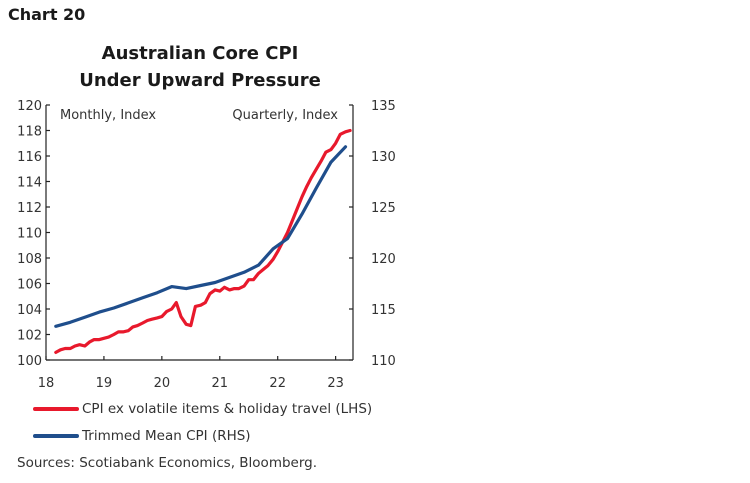 The image size is (750, 483). What do you see at coordinates (108, 115) in the screenshot?
I see `left-axis-label: Monthly, Index` at bounding box center [108, 115].